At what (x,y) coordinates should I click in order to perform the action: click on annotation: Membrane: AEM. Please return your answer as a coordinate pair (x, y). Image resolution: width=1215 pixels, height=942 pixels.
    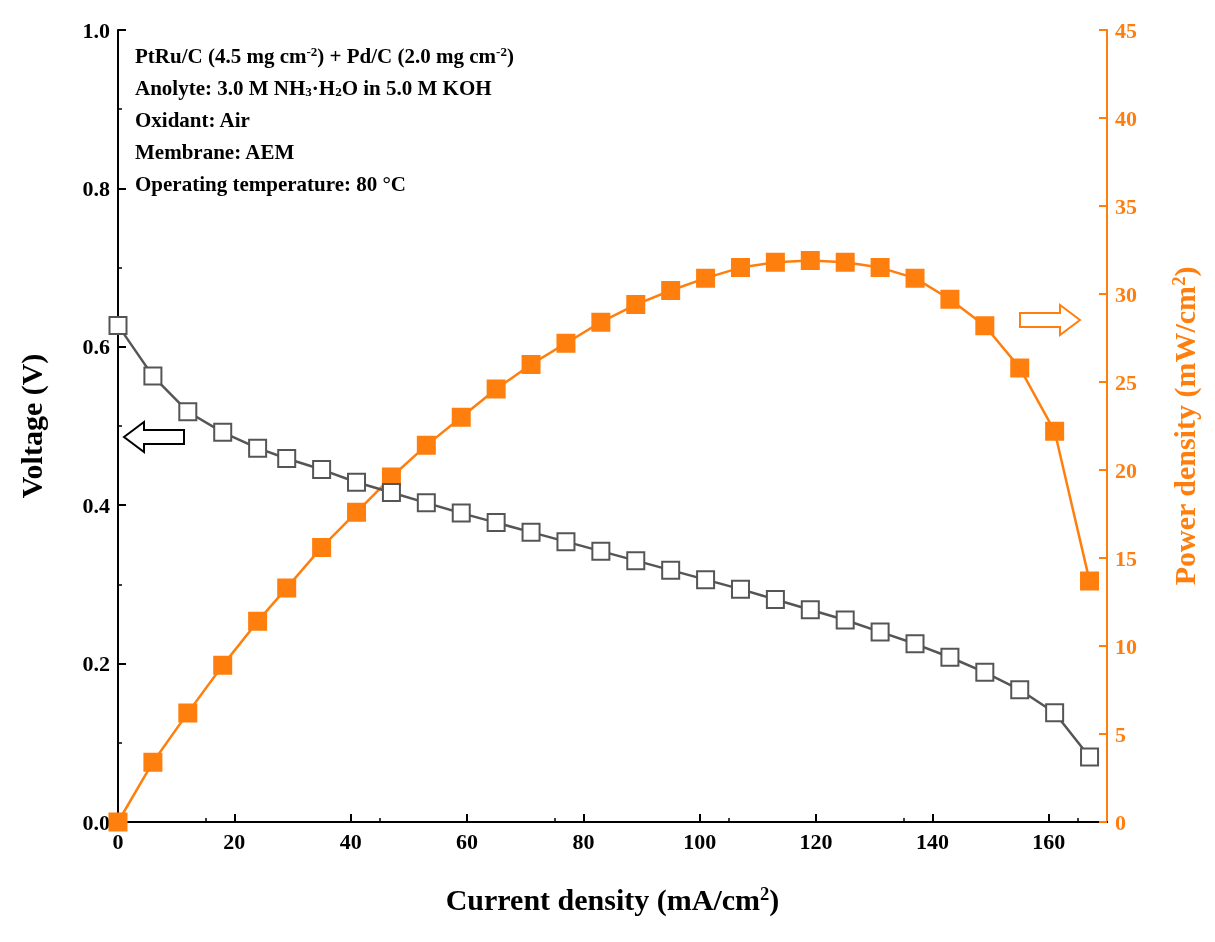
    Looking at the image, I should click on (215, 151).